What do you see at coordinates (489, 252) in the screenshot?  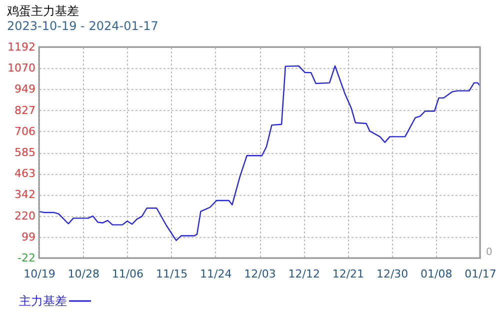 I see `text: 0` at bounding box center [489, 252].